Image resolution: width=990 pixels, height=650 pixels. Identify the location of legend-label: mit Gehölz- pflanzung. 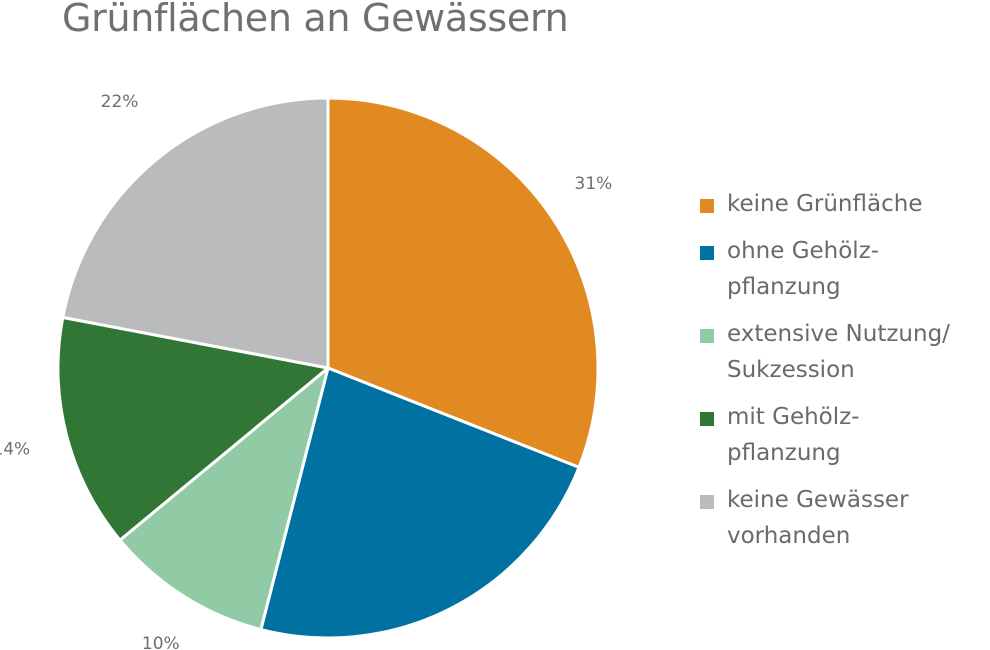
(793, 435).